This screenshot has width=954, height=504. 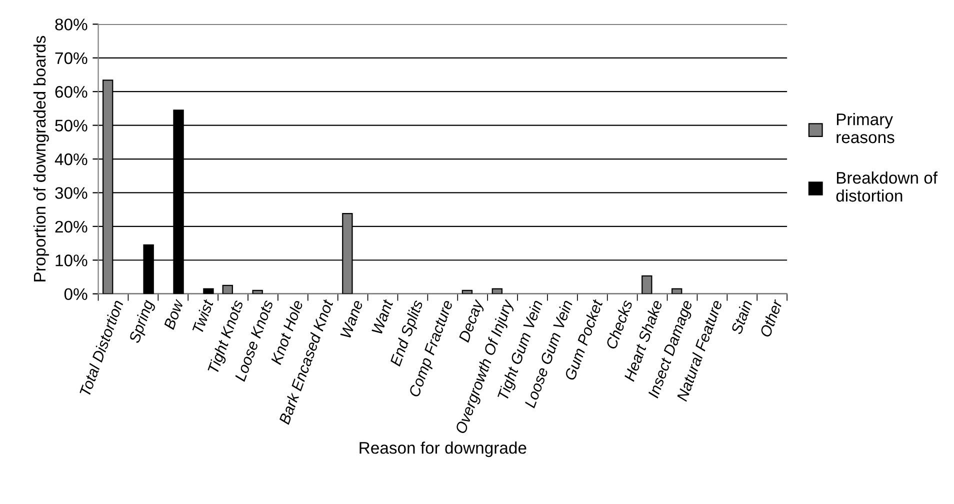 I want to click on legend-label: Breakdown of distortion, so click(x=887, y=187).